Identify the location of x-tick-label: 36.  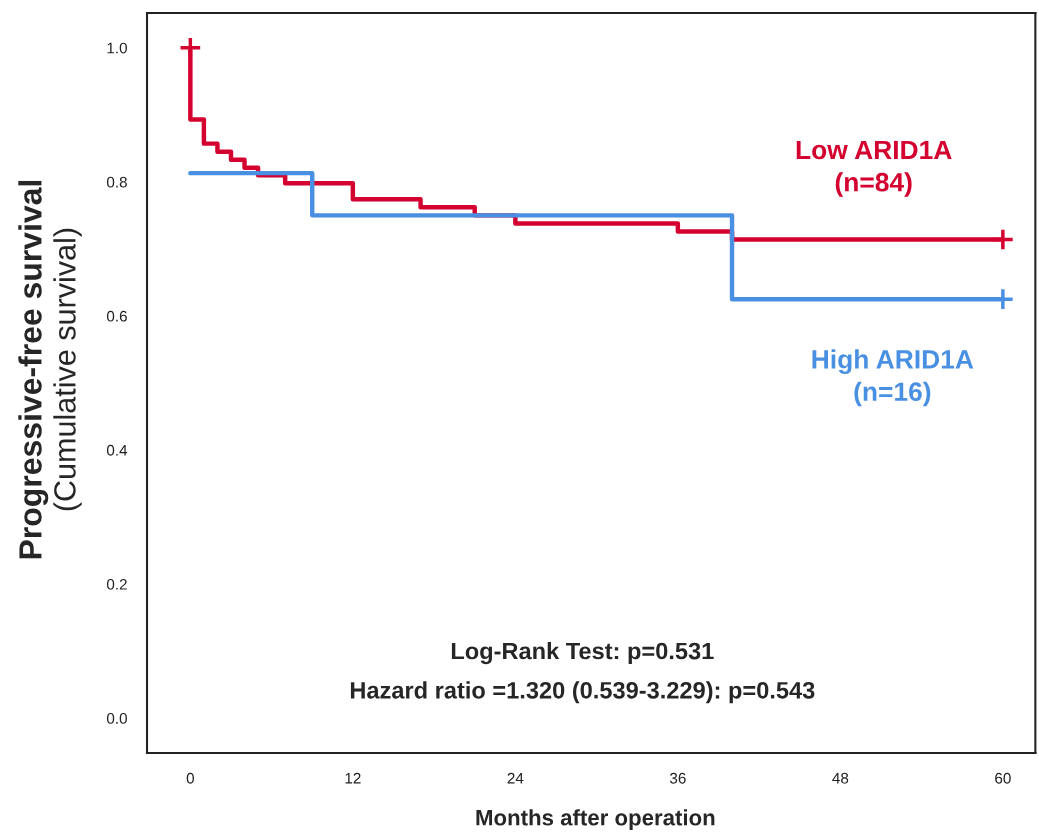
(677, 778).